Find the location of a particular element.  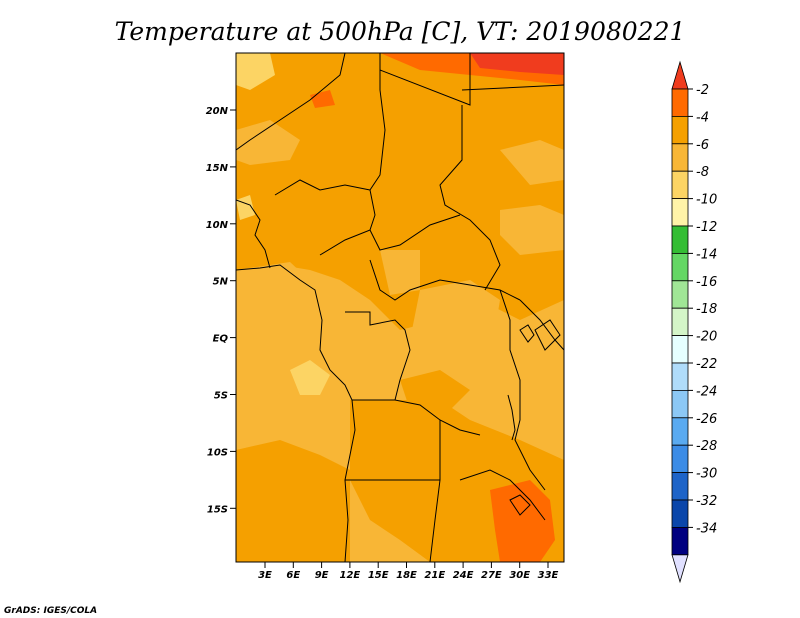

colorbar-label: -8 is located at coordinates (702, 172).